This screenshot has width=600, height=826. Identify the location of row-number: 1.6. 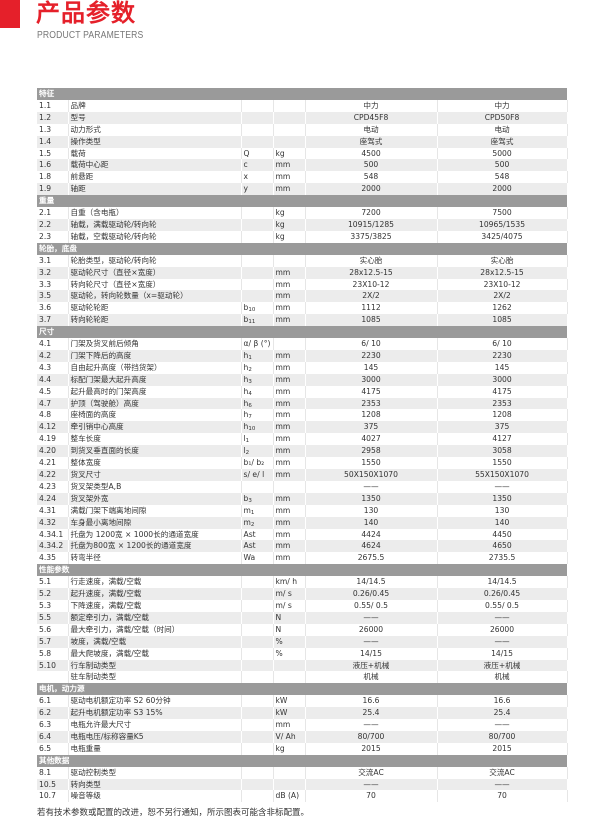
(53, 165).